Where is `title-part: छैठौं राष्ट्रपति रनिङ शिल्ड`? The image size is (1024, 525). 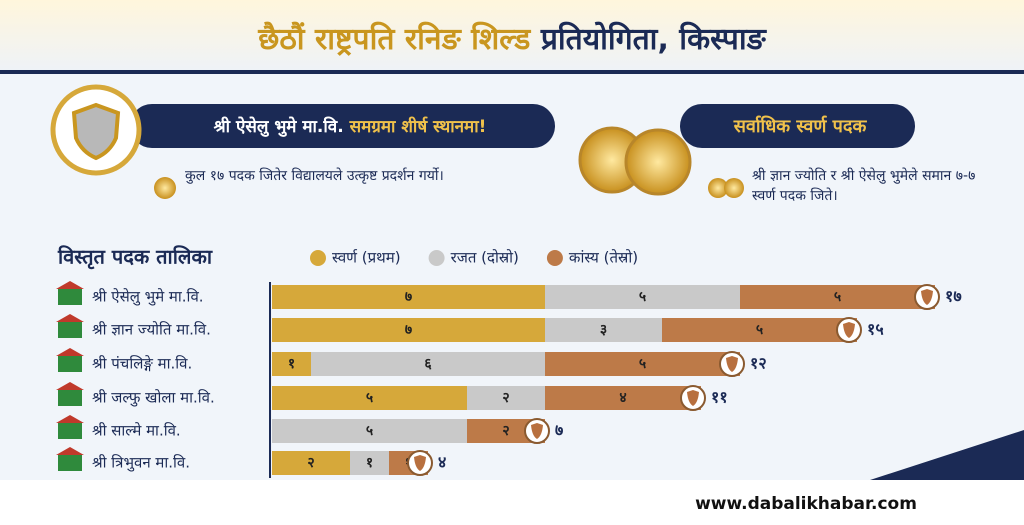 title-part: छैठौं राष्ट्रपति रनिङ शिल्ड is located at coordinates (394, 39).